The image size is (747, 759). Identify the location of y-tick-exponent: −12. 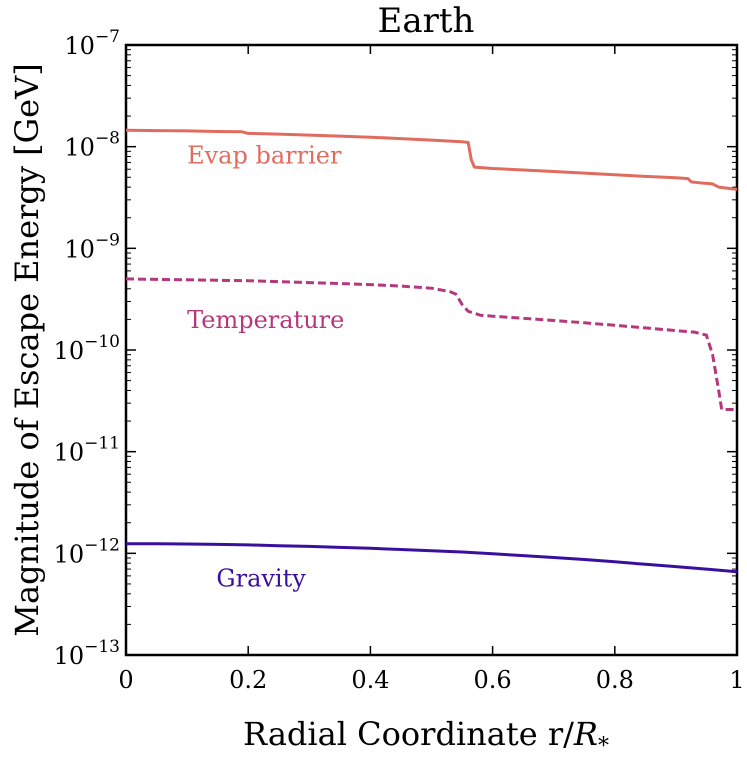
(102, 545).